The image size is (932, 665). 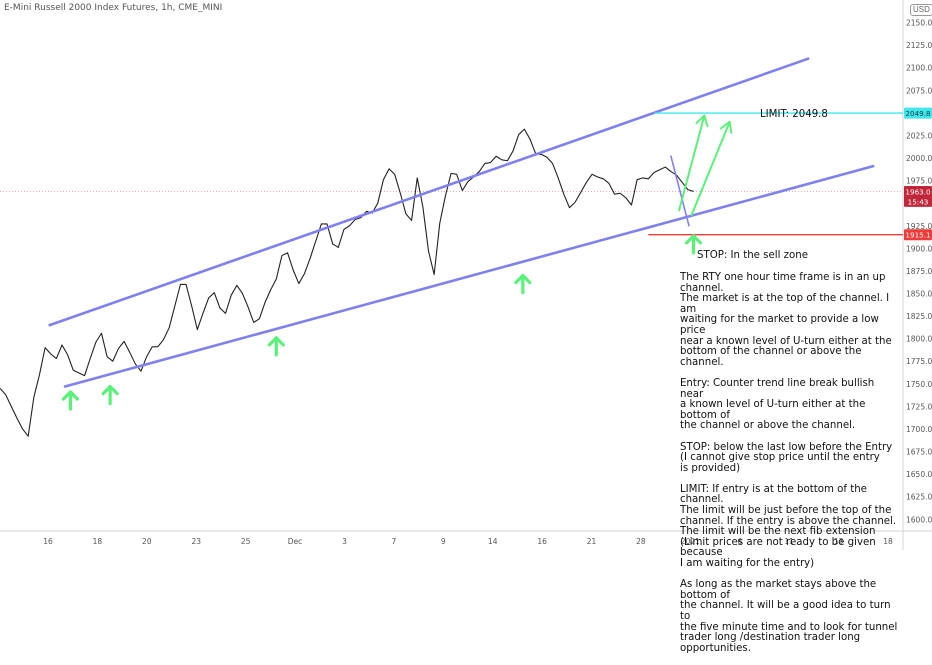 I want to click on y-tick-label: 1800.0, so click(x=919, y=339).